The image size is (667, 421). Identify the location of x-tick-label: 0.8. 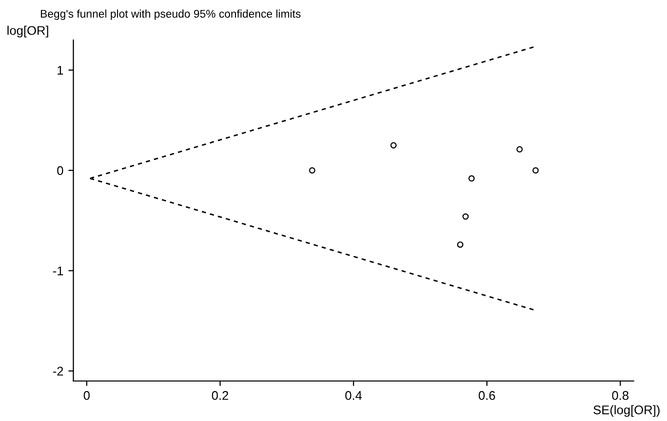
(620, 395).